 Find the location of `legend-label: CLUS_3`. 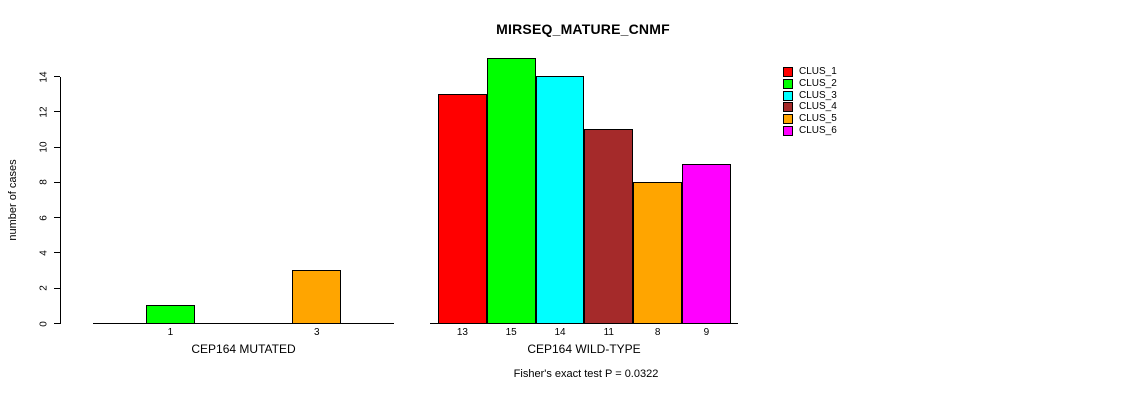

legend-label: CLUS_3 is located at coordinates (818, 95).